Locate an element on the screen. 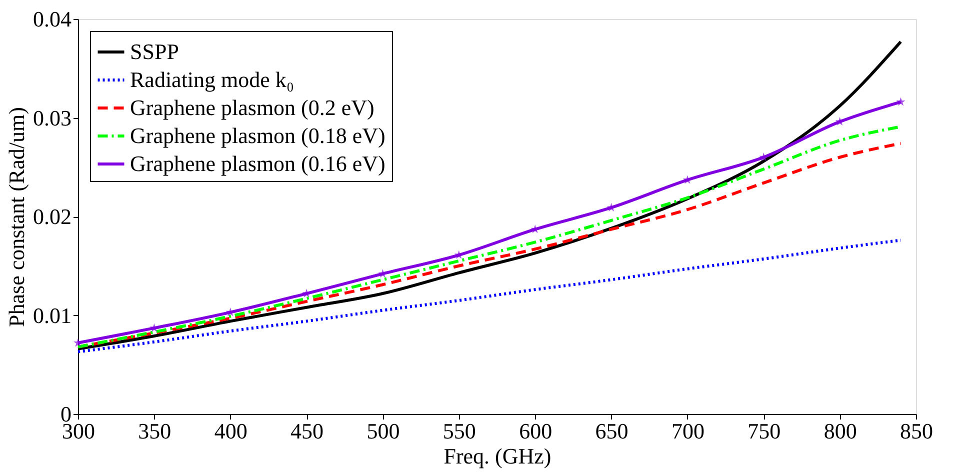  legend-label: Radiating mode k₀ is located at coordinates (212, 79).